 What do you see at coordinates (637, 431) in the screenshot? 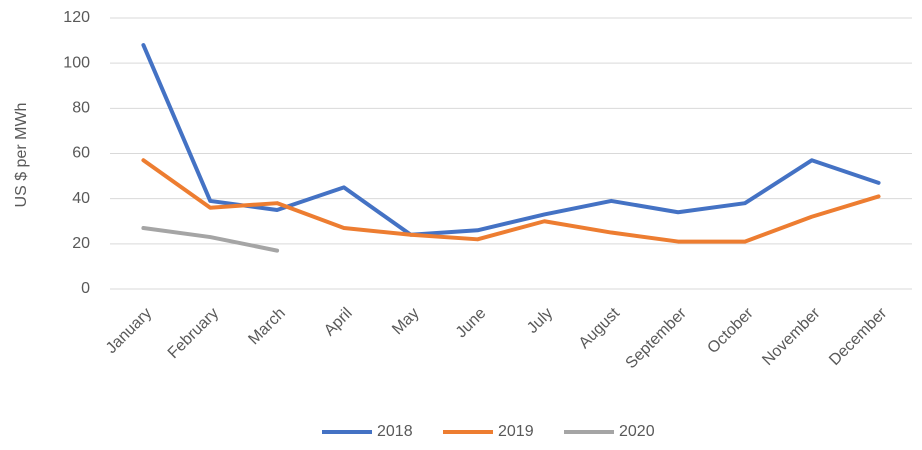
I see `legend-label: 2020` at bounding box center [637, 431].